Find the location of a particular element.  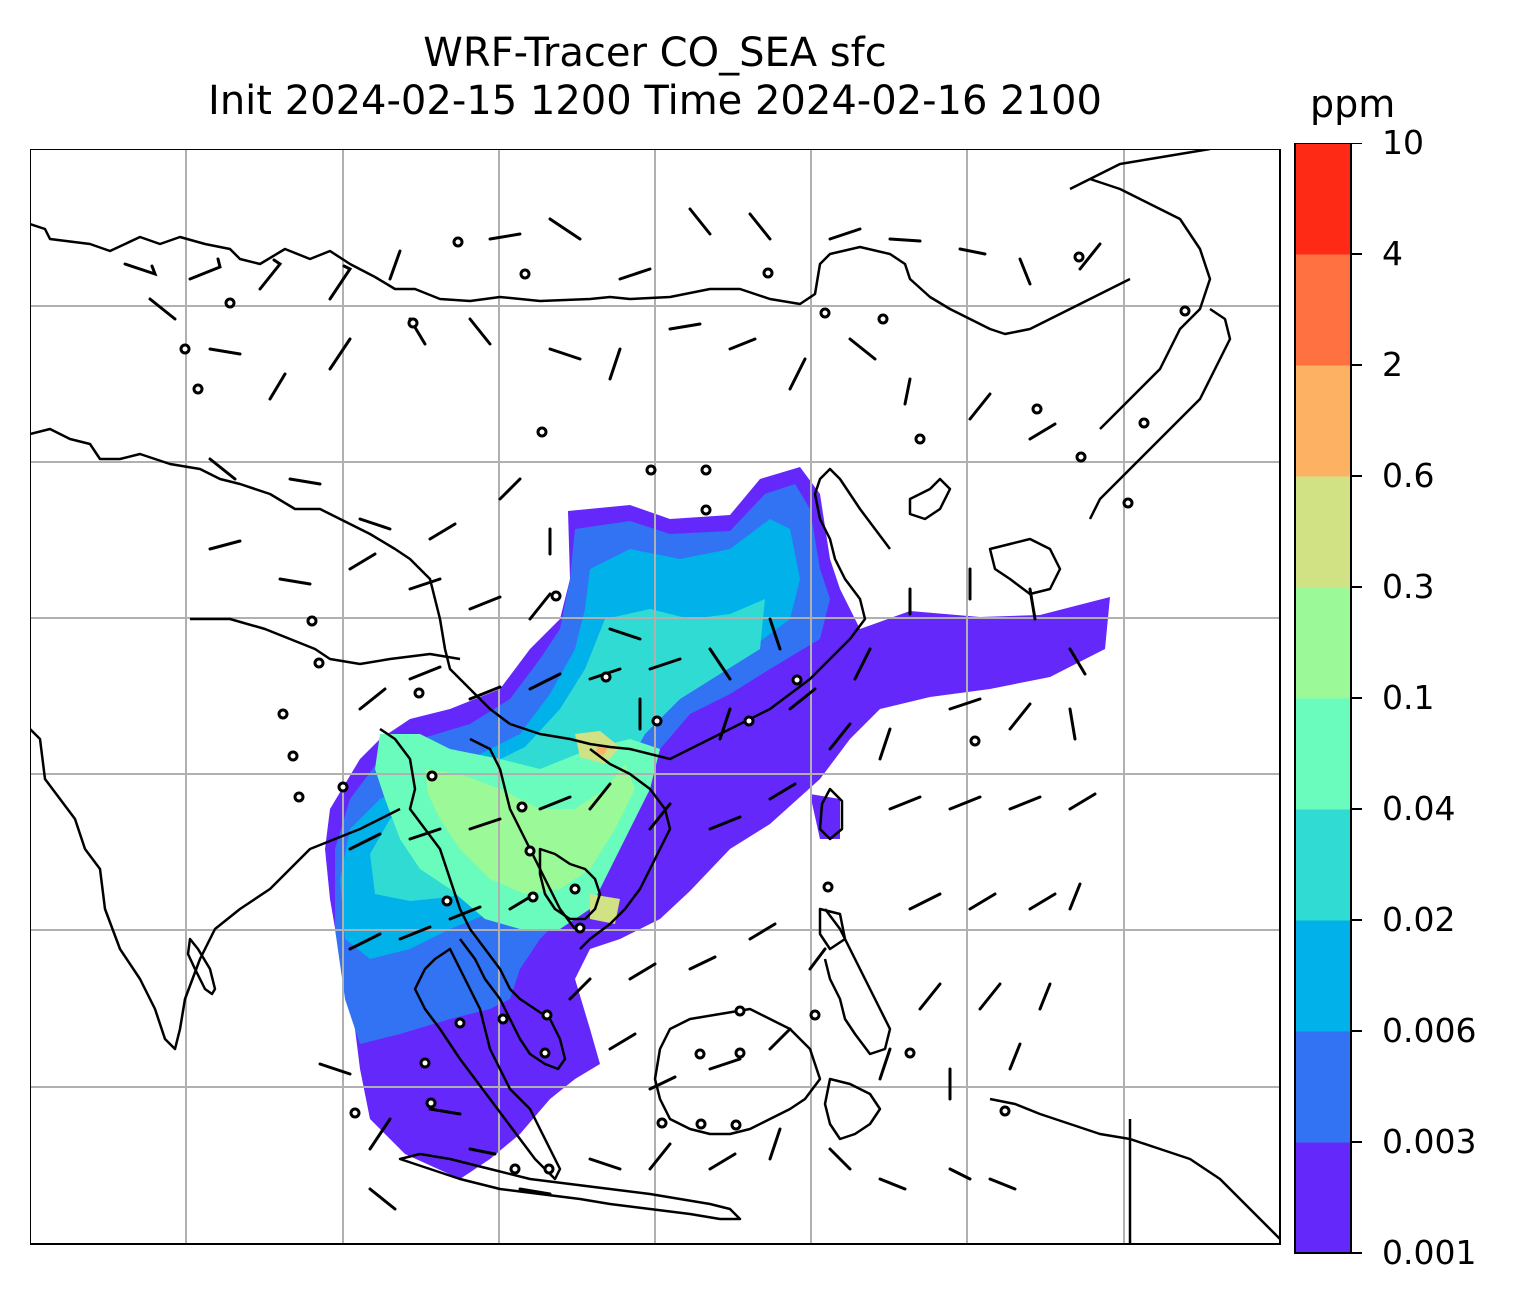

colorbar-tick-label: 0.003 is located at coordinates (1429, 1141).